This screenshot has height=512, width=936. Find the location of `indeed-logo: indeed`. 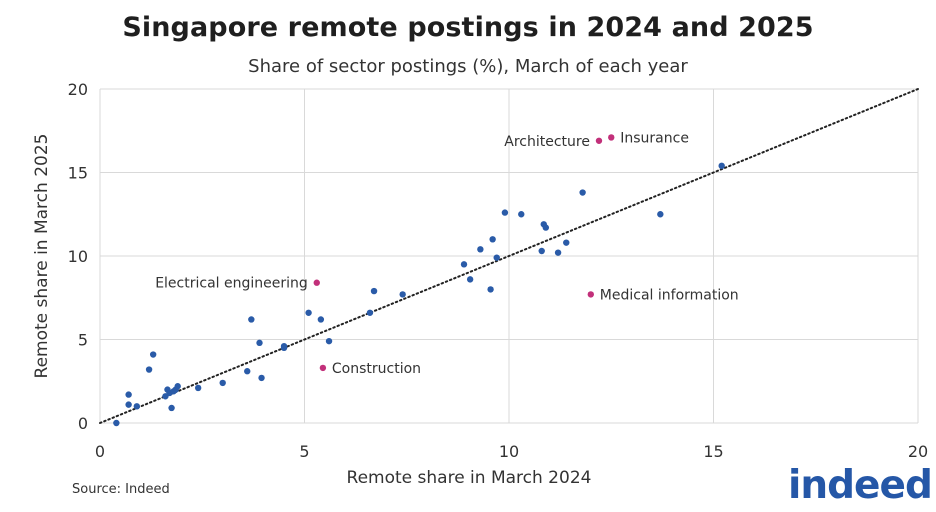

indeed-logo: indeed is located at coordinates (860, 485).